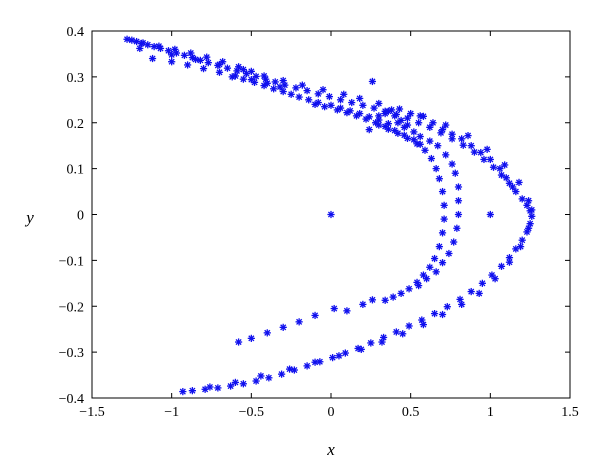  Describe the element at coordinates (330, 449) in the screenshot. I see `x-axis-label: x` at that location.